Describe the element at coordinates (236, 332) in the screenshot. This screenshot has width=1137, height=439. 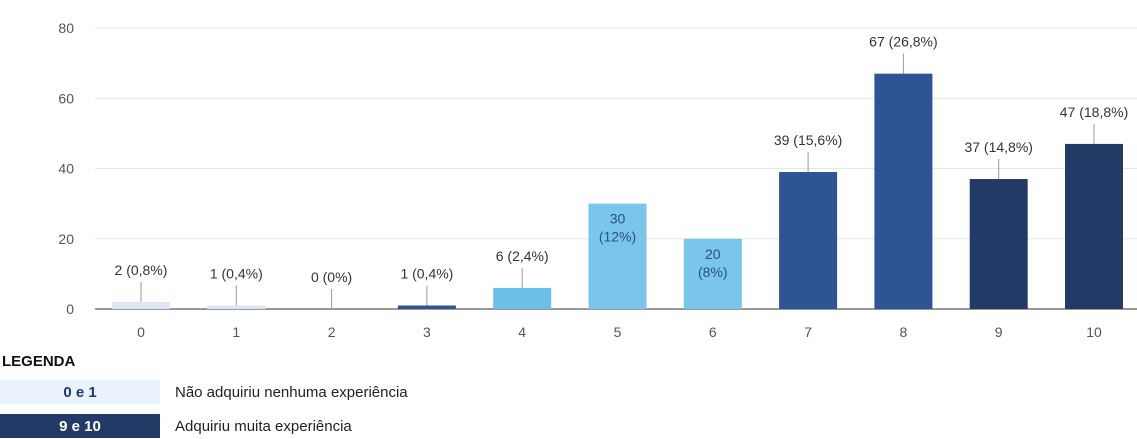
I see `x-tick-label: 1` at that location.